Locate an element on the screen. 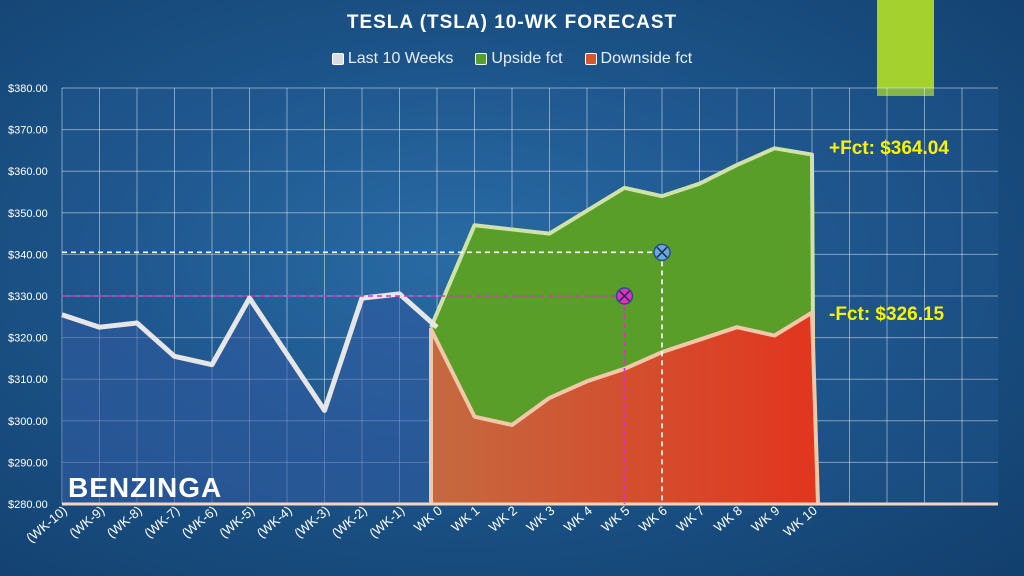  x-tick-label: WK 6 is located at coordinates (653, 519).